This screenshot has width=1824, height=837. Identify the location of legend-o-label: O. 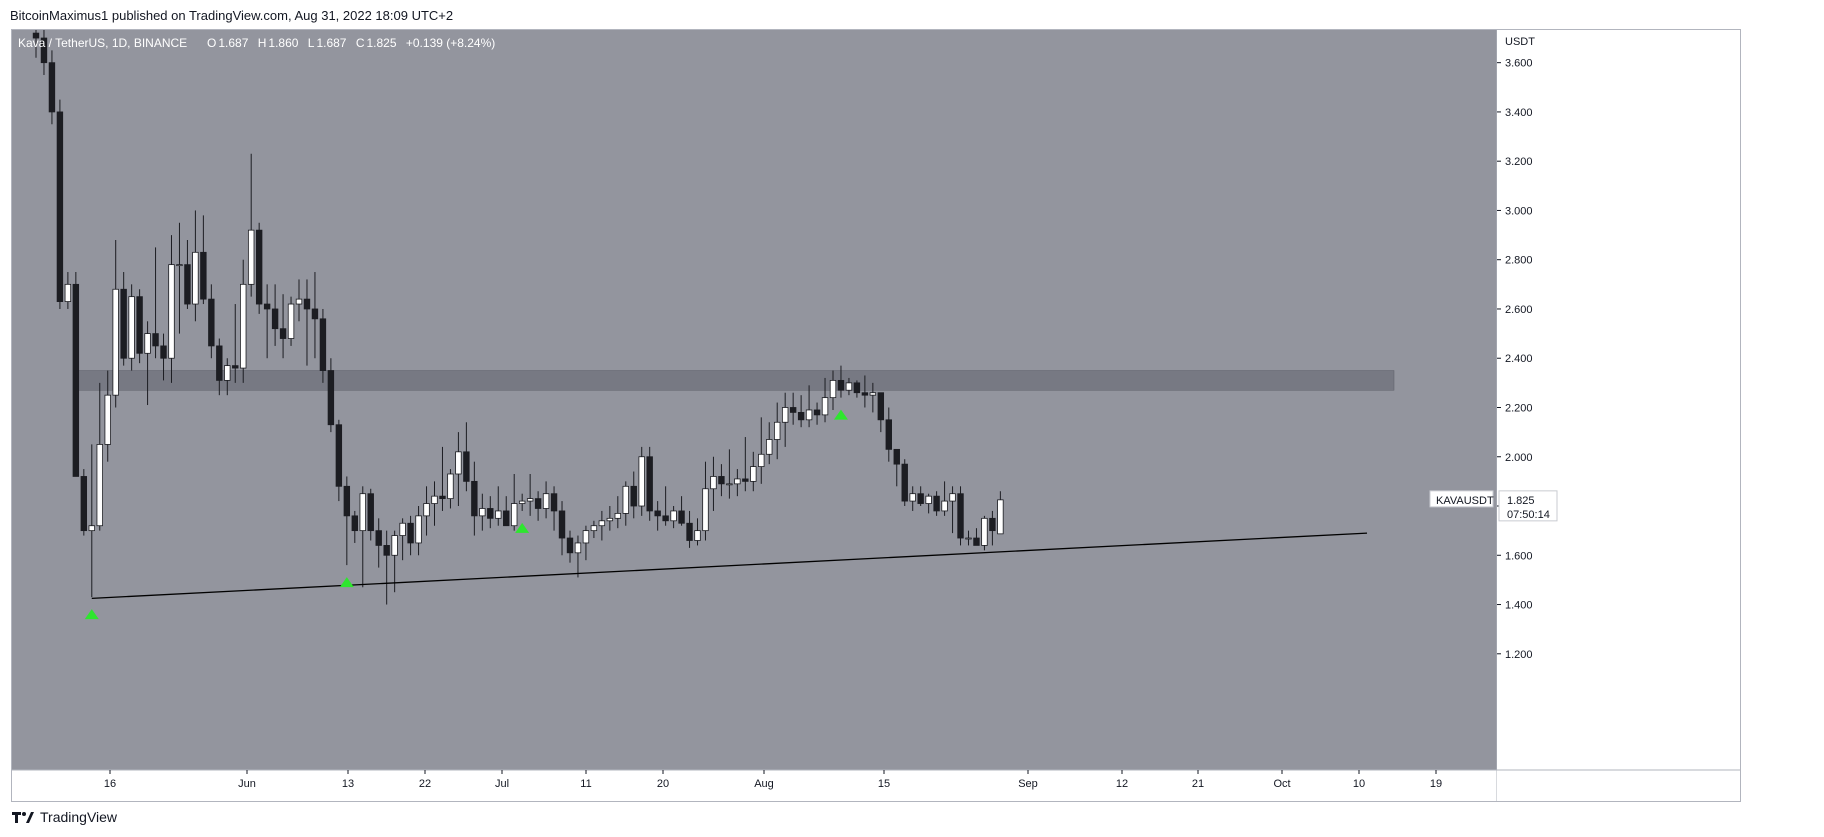
(211, 43).